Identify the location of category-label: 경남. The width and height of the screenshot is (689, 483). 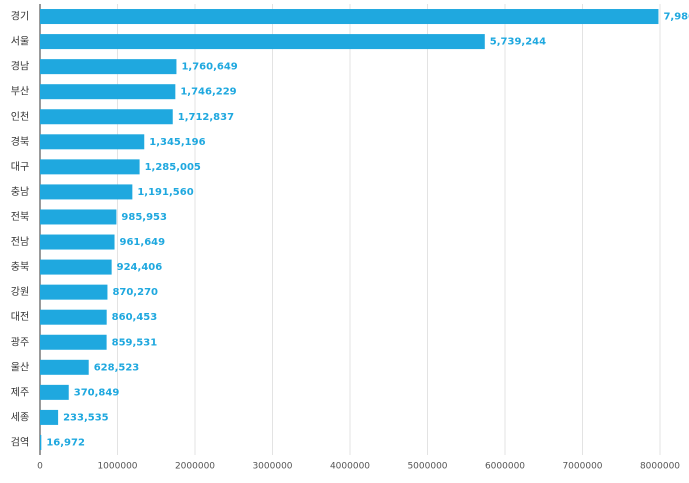
(20, 66).